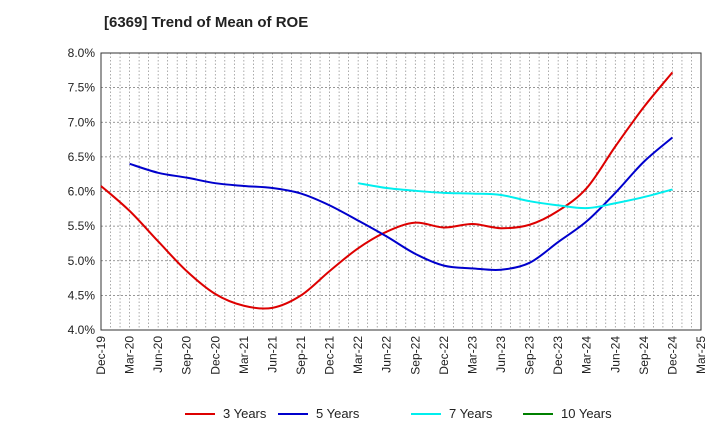 The height and width of the screenshot is (445, 720). I want to click on x-tick-label: Sep-20, so click(187, 355).